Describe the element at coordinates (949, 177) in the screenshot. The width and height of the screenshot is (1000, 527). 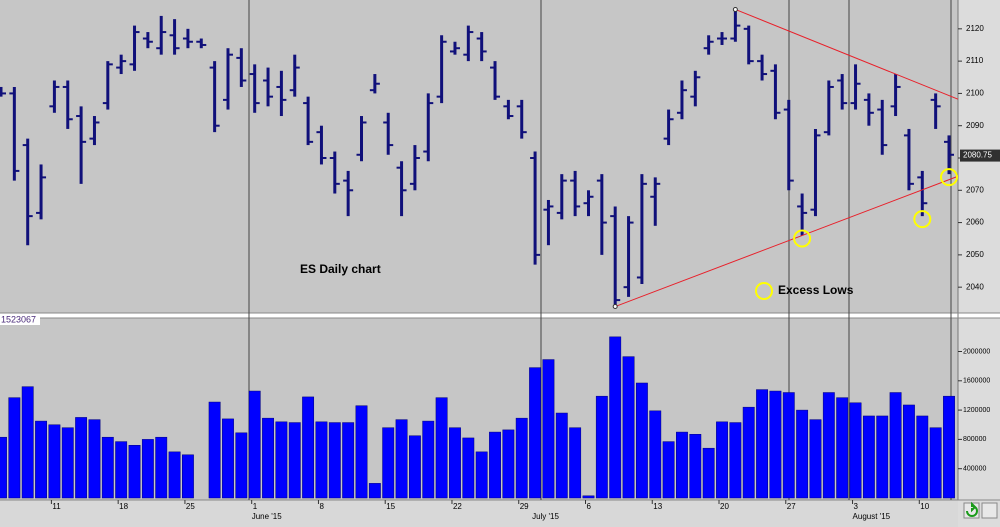
I see `excess-low-highlight` at that location.